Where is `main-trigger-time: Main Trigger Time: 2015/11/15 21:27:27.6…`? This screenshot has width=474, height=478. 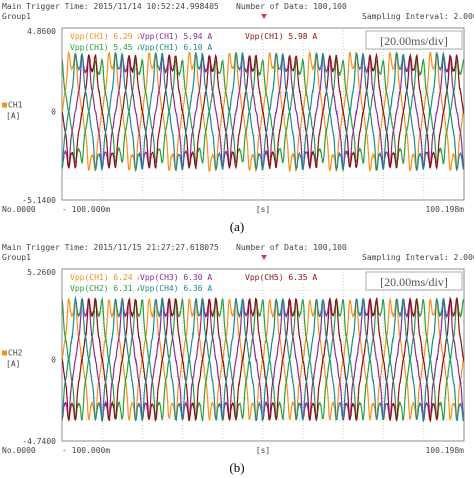
main-trigger-time: Main Trigger Time: 2015/11/15 21:27:27.6… is located at coordinates (110, 247).